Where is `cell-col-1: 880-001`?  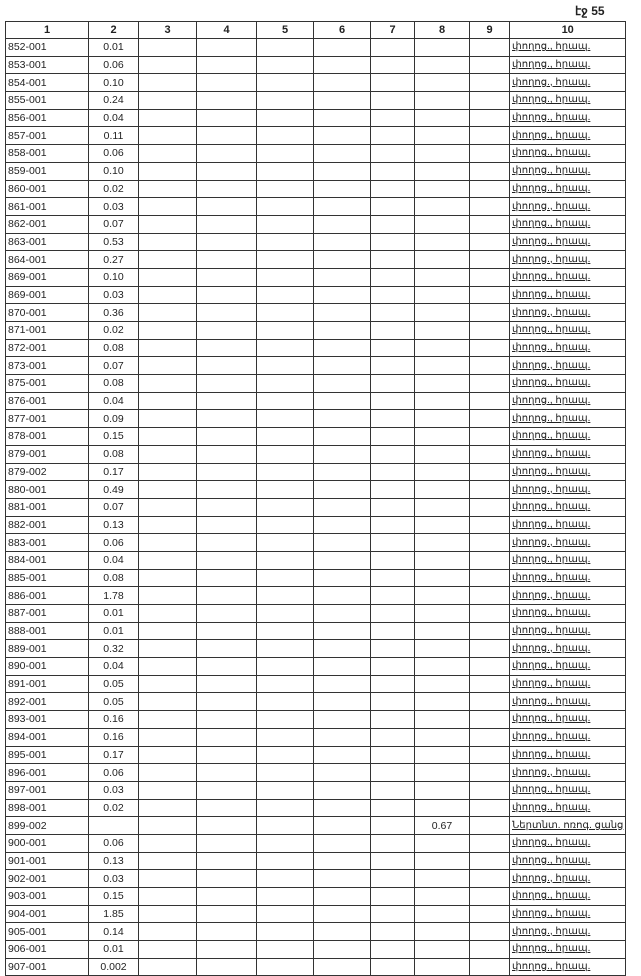 cell-col-1: 880-001 is located at coordinates (47, 489).